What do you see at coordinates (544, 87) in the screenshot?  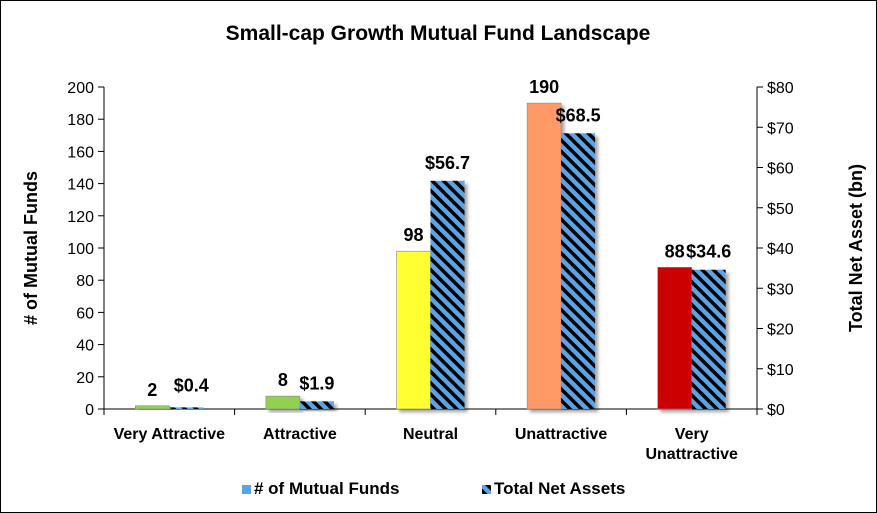 I see `data-label-funds: 190` at bounding box center [544, 87].